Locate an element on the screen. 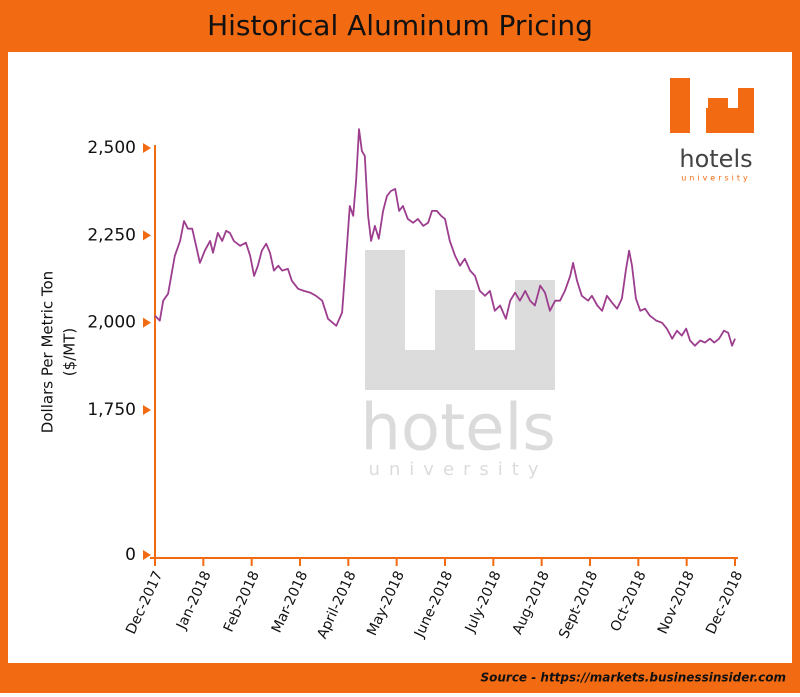 The width and height of the screenshot is (800, 697). logo-tagline: university is located at coordinates (716, 178).